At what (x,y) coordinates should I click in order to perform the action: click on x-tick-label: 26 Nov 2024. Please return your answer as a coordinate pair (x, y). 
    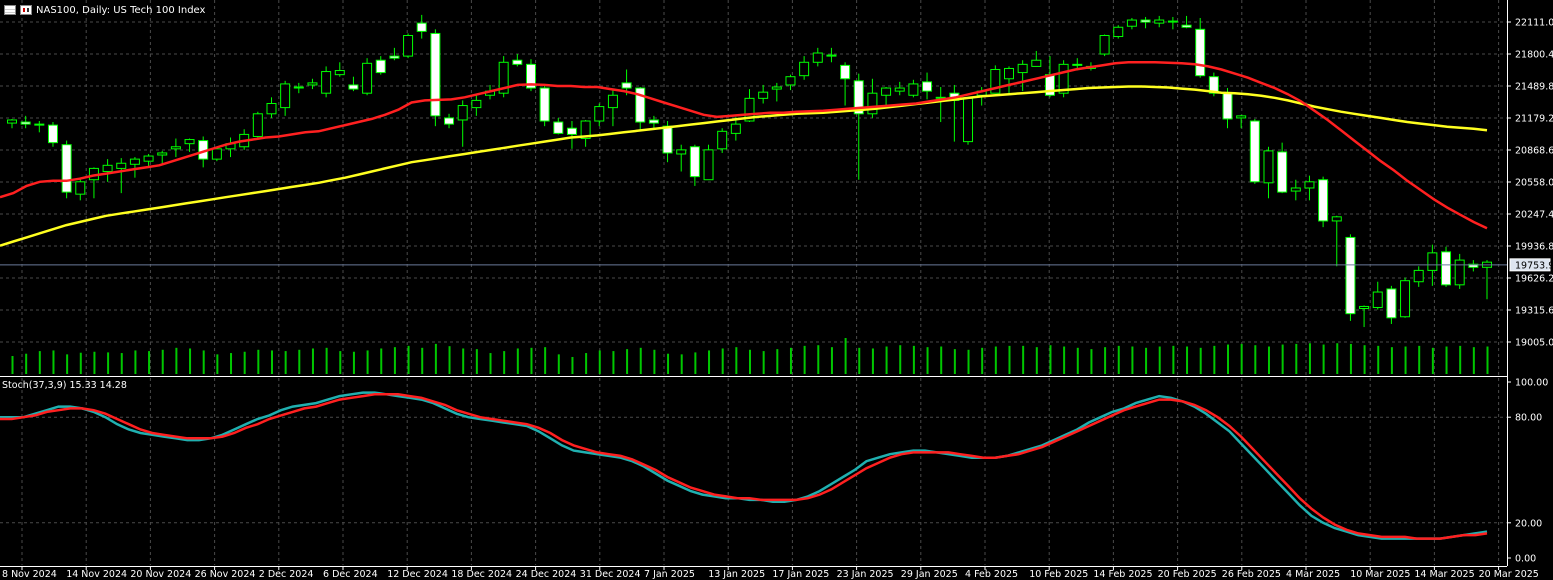
    Looking at the image, I should click on (225, 574).